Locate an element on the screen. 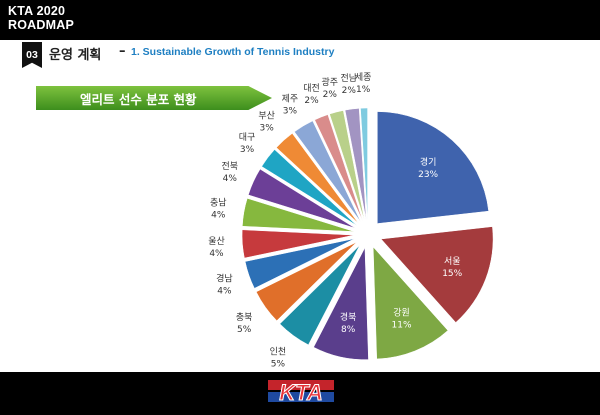  section-number-badge: 03 is located at coordinates (32, 55).